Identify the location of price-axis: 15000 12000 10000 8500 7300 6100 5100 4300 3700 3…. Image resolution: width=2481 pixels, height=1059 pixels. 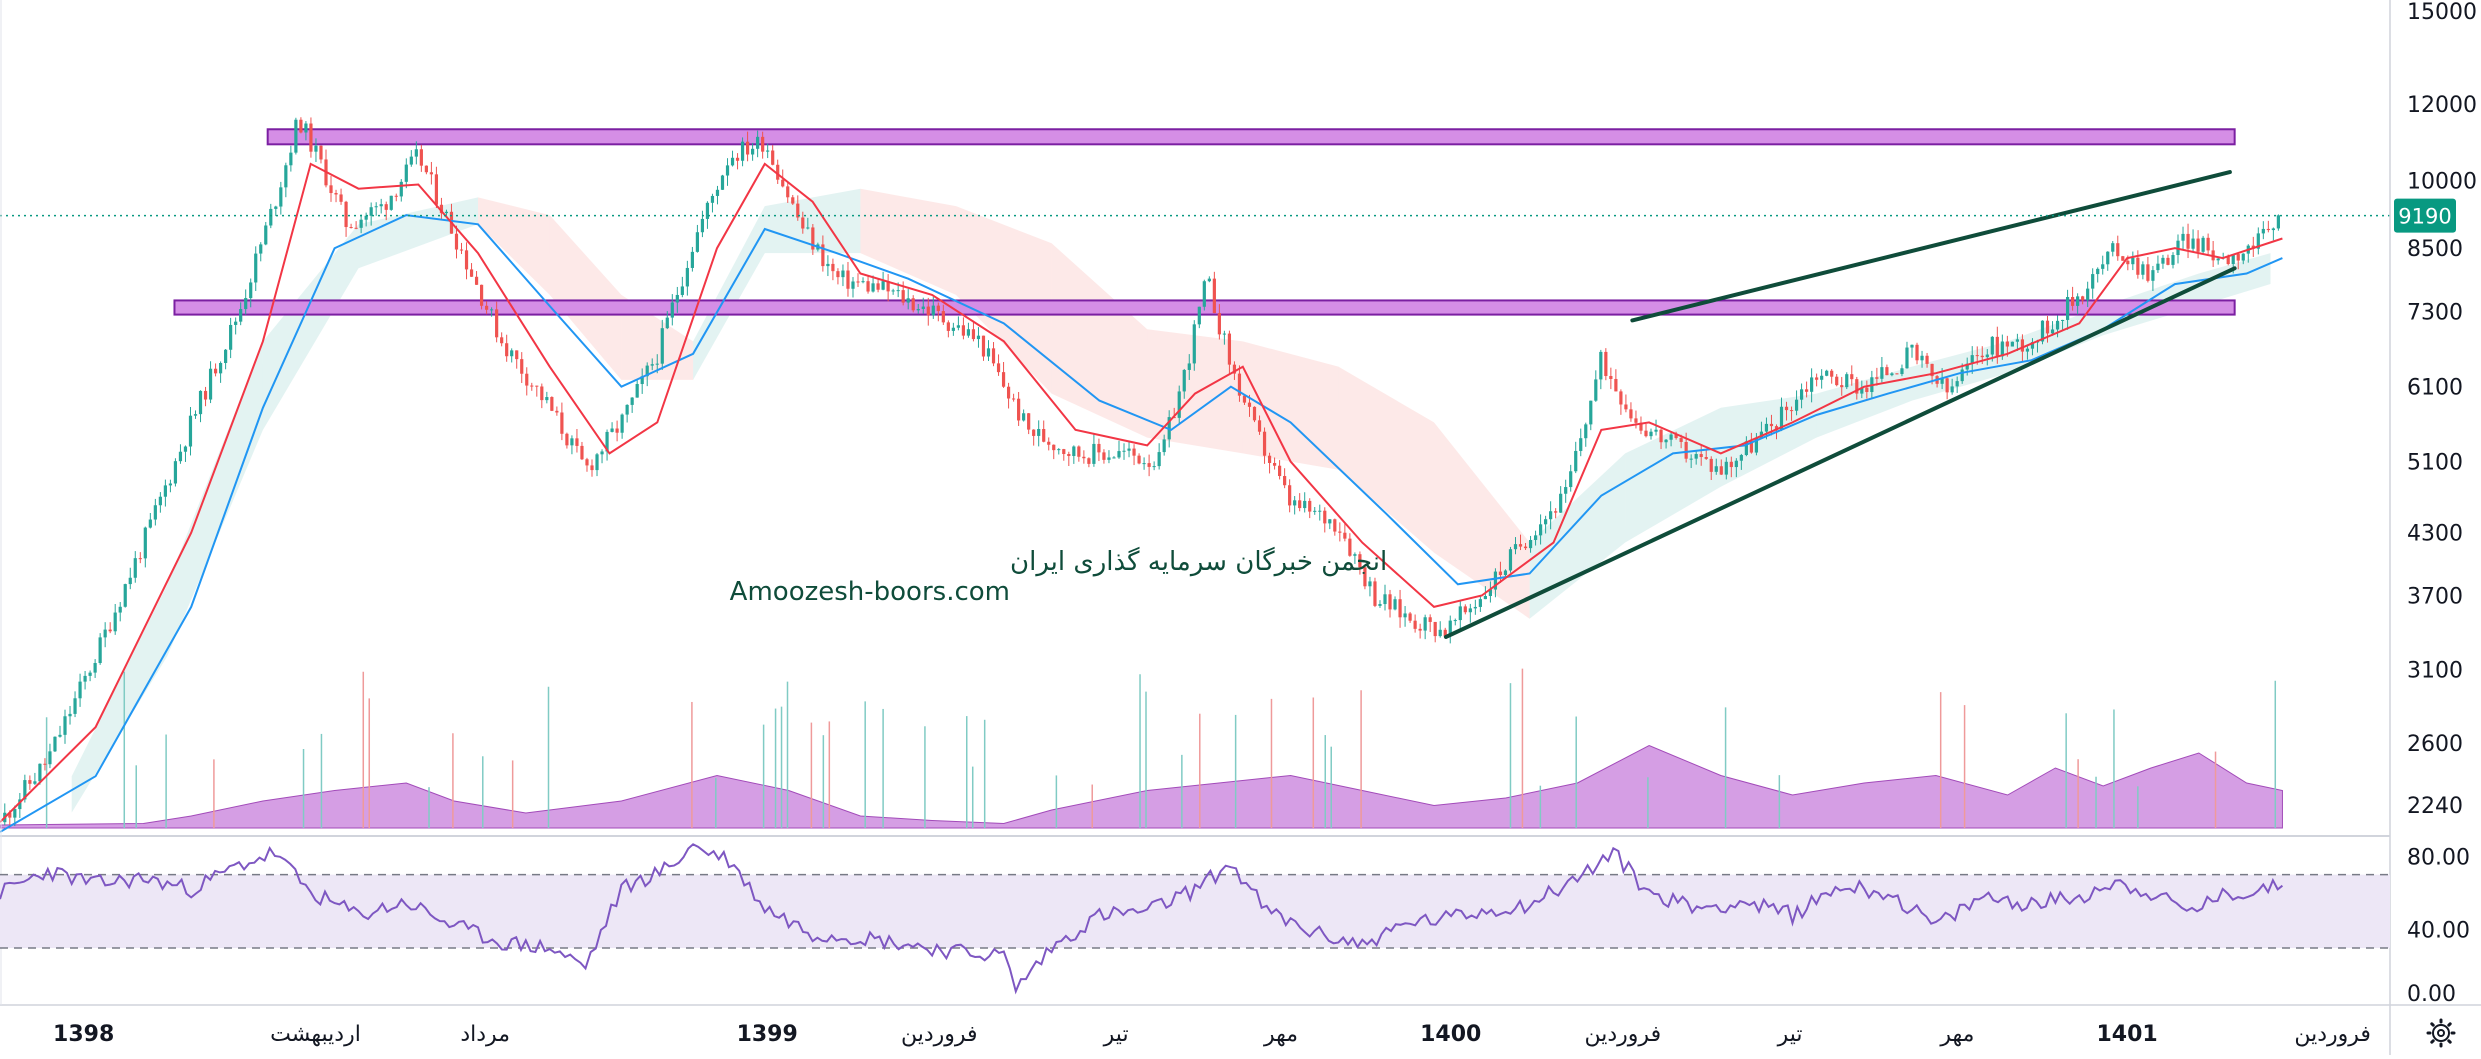
(2442, 409).